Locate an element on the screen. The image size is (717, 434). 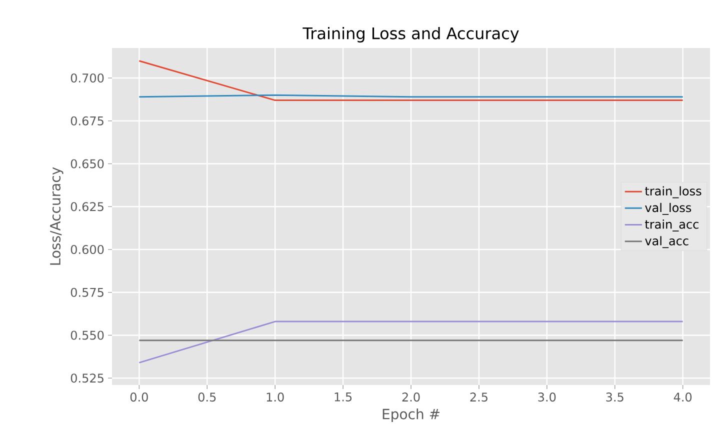
x-axis-title: Epoch # is located at coordinates (411, 415).